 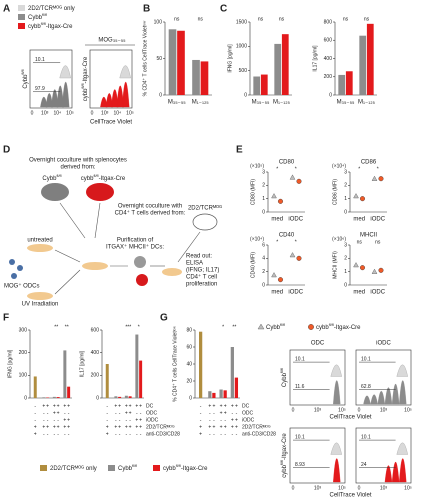 I want to click on axis-multiplier: (×10⁶), so click(x=339, y=239).